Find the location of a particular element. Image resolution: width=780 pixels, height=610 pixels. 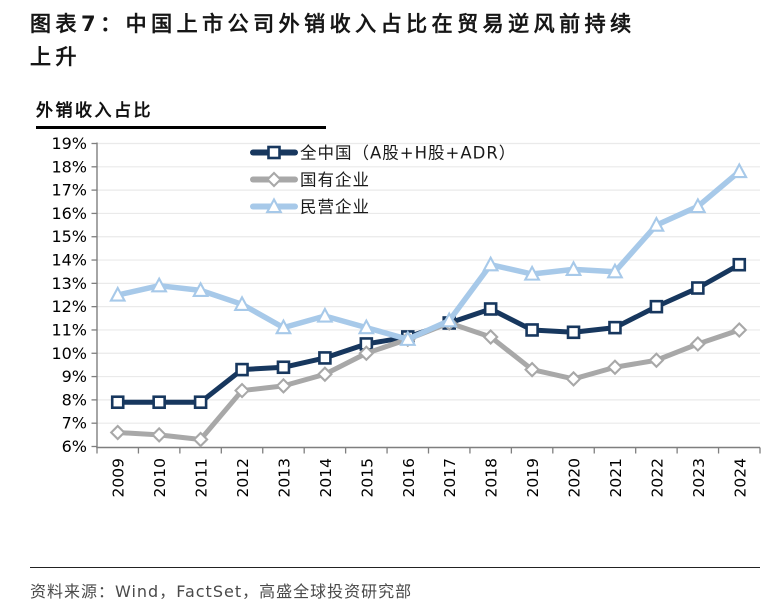

x-tick-label: 2010 is located at coordinates (160, 477).